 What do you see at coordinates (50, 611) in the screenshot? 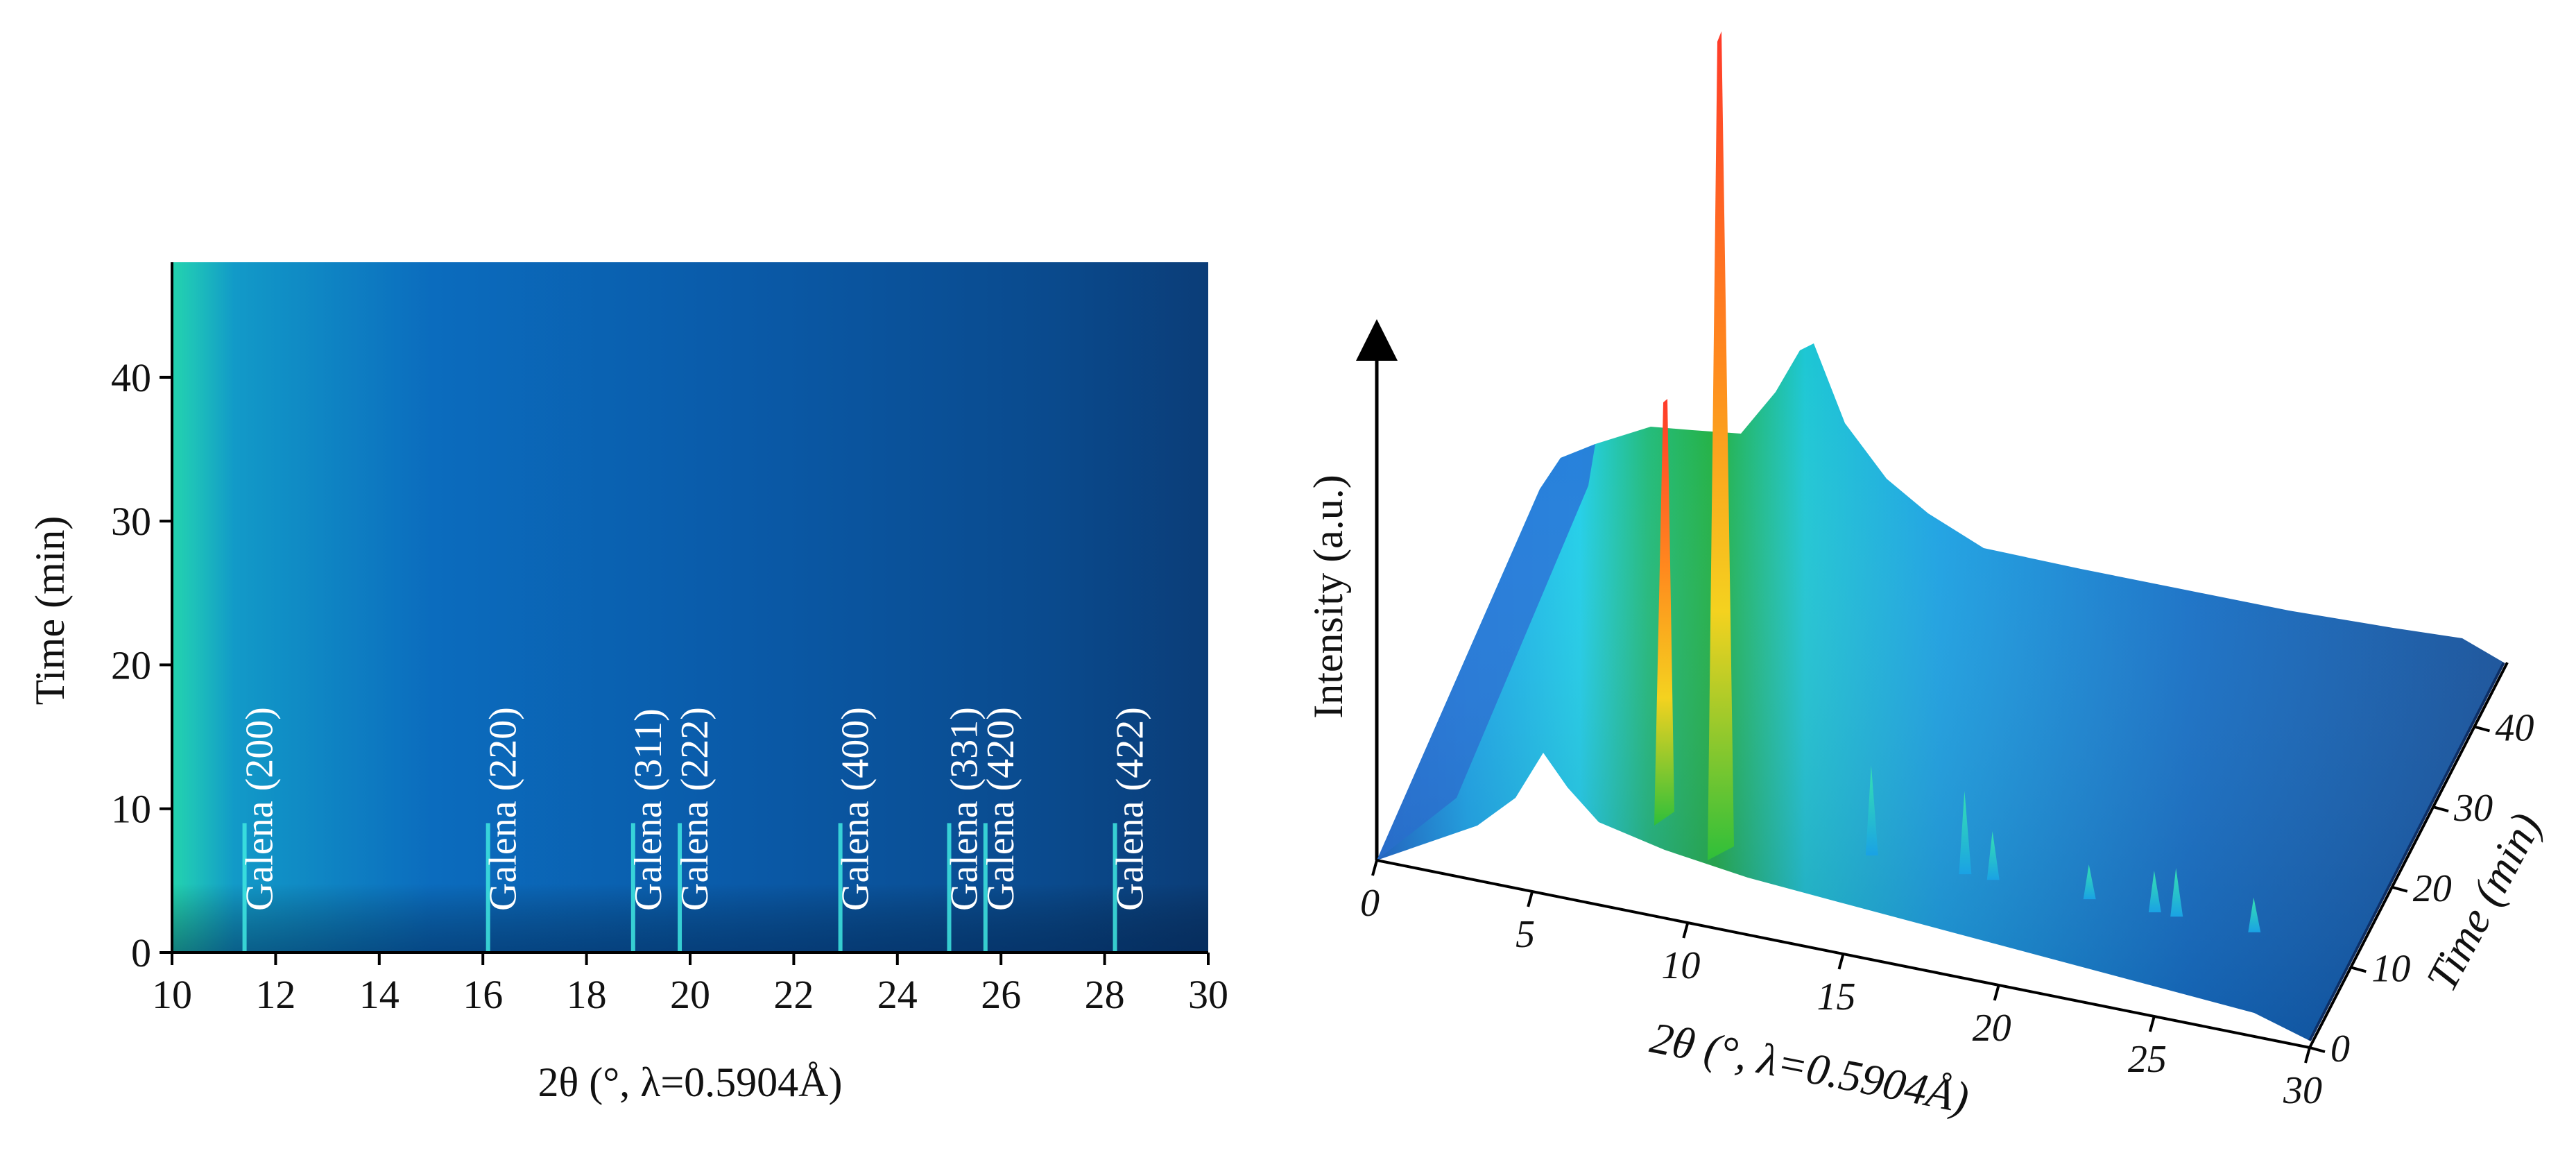
I see `heatmap-y-axis-label: Time (min)` at bounding box center [50, 611].